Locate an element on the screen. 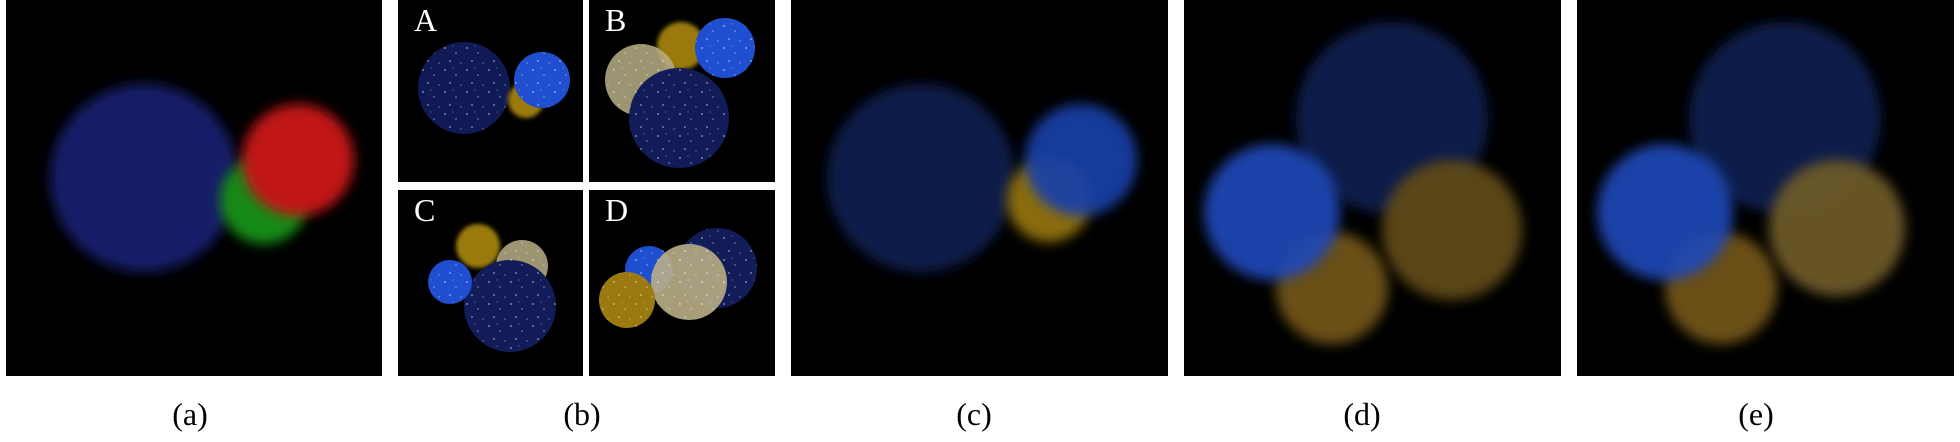  subpanel-label-d: D is located at coordinates (617, 210).